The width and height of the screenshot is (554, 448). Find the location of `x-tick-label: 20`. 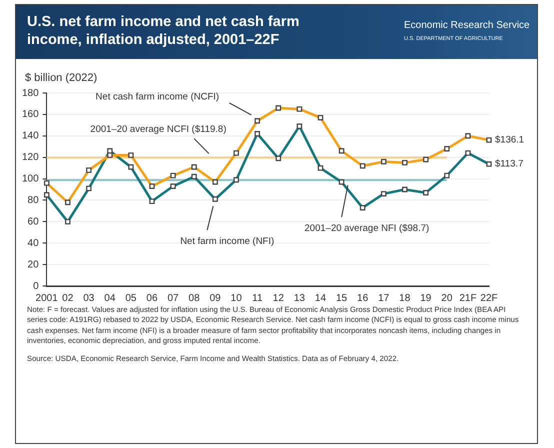

x-tick-label: 20 is located at coordinates (447, 298).